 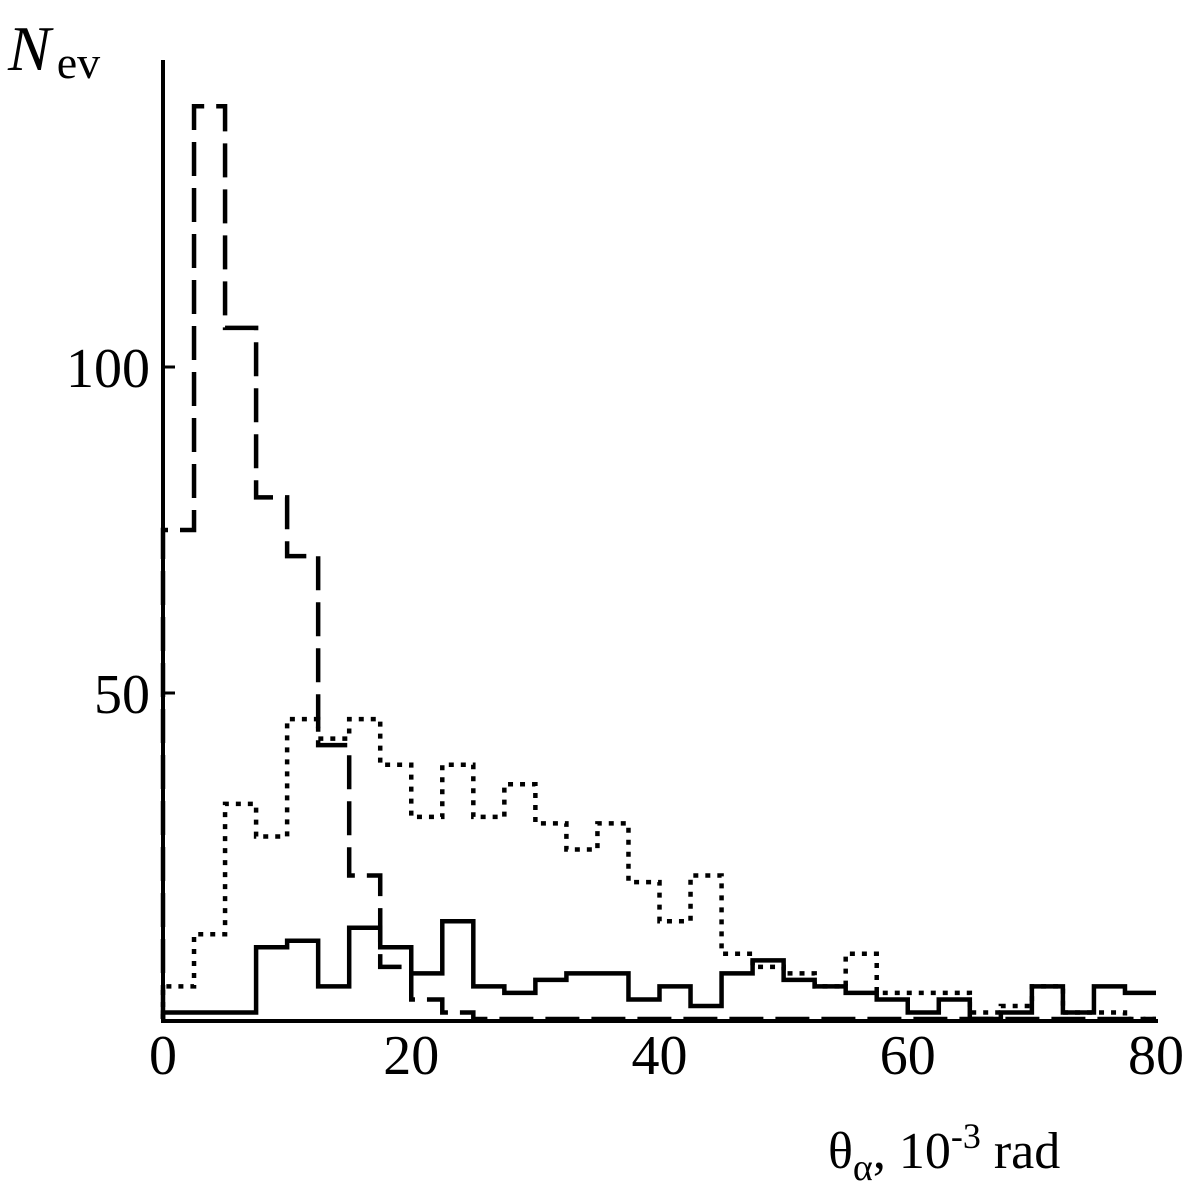 I want to click on x-axis-title-symbol: θ, so click(x=840, y=1151).